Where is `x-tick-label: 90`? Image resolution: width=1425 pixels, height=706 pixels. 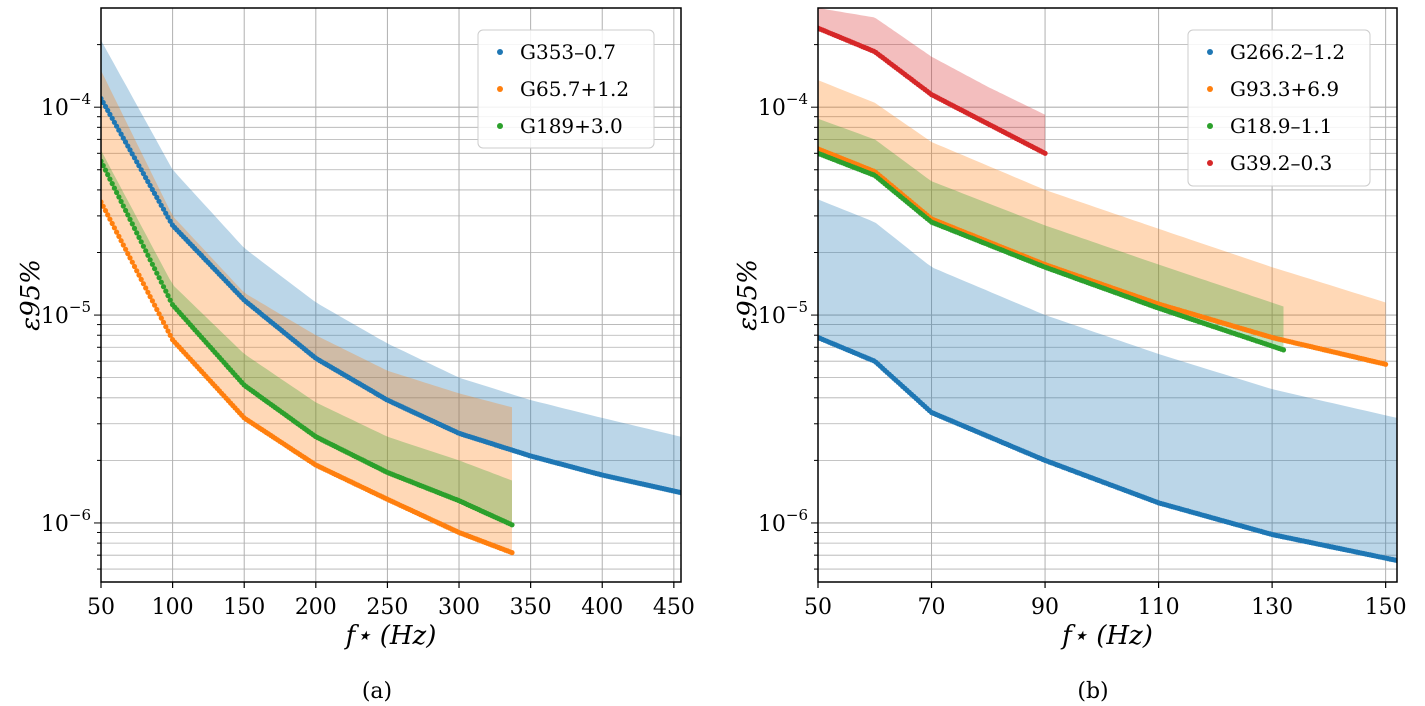
x-tick-label: 90 is located at coordinates (1045, 607).